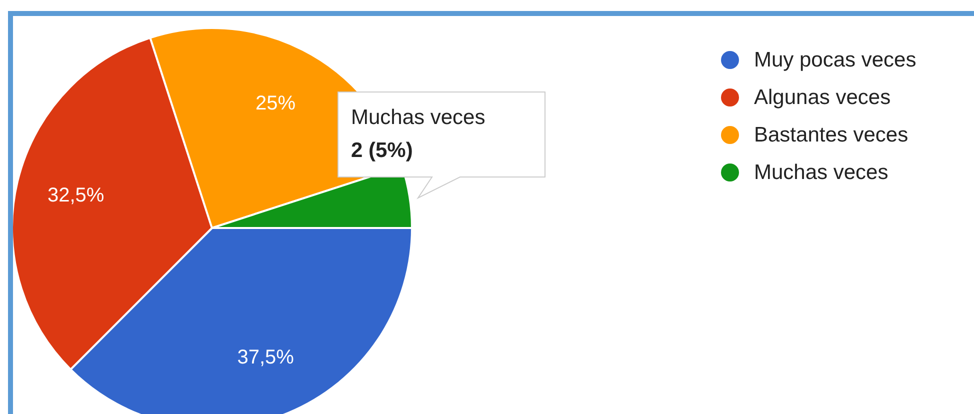 This screenshot has width=974, height=414. What do you see at coordinates (831, 135) in the screenshot?
I see `legend-label: Bastantes veces` at bounding box center [831, 135].